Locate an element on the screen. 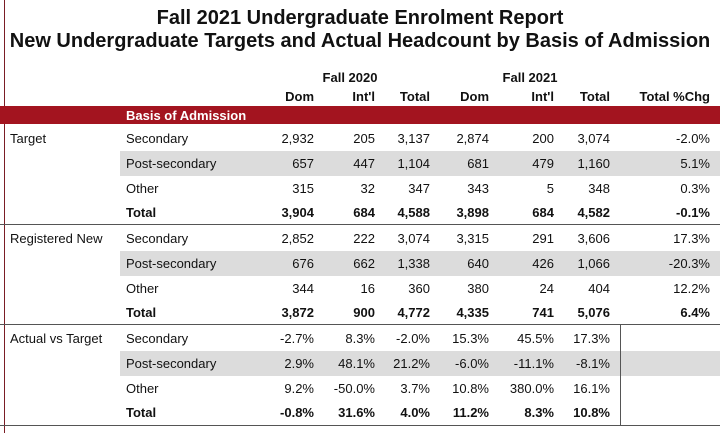 This screenshot has height=433, width=720. col-header-intl-2020: Int'l is located at coordinates (363, 96).